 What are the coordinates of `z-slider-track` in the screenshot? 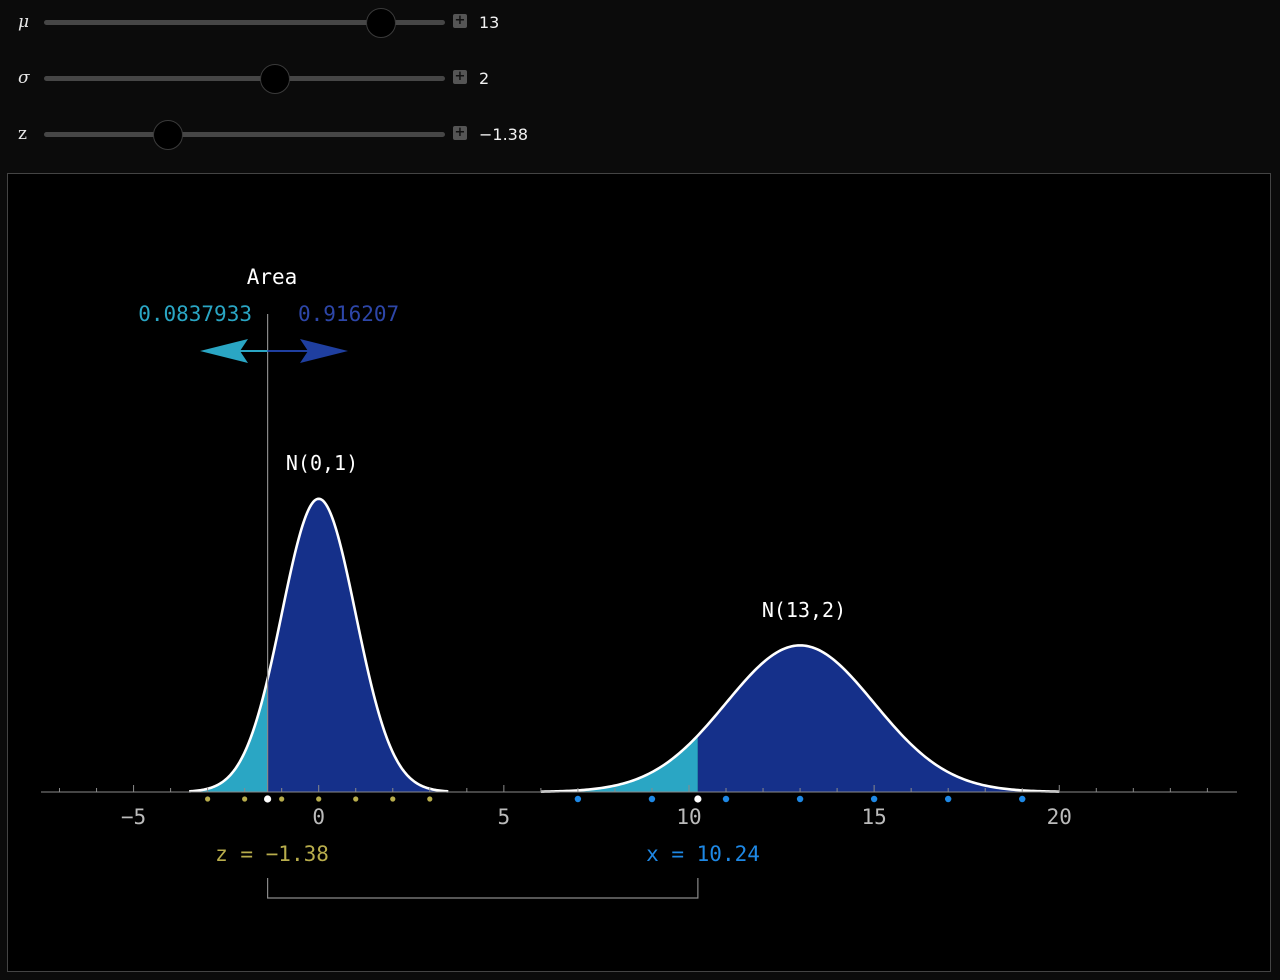 It's located at (244, 134).